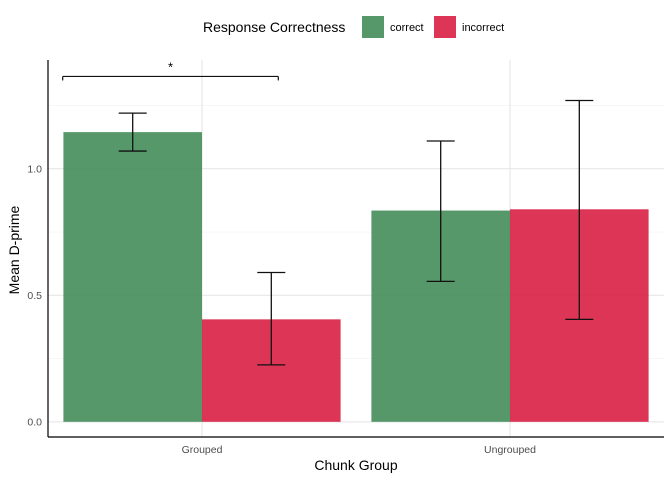 The width and height of the screenshot is (672, 480). What do you see at coordinates (34, 169) in the screenshot?
I see `y-tick-label: 1.0` at bounding box center [34, 169].